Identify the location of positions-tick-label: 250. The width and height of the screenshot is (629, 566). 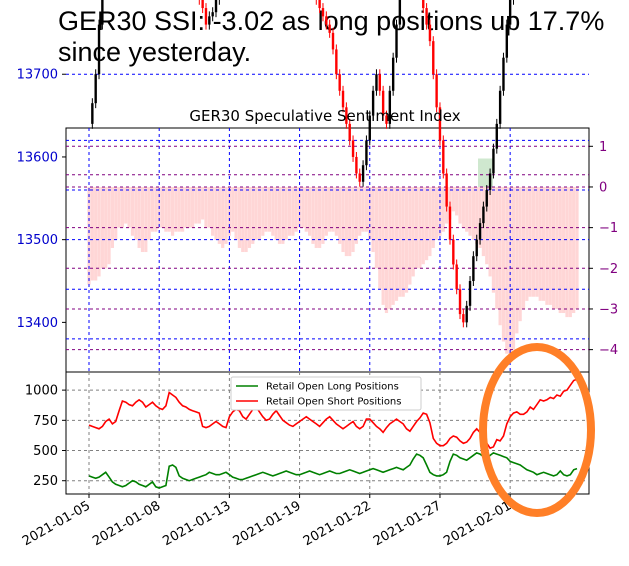
(45, 481).